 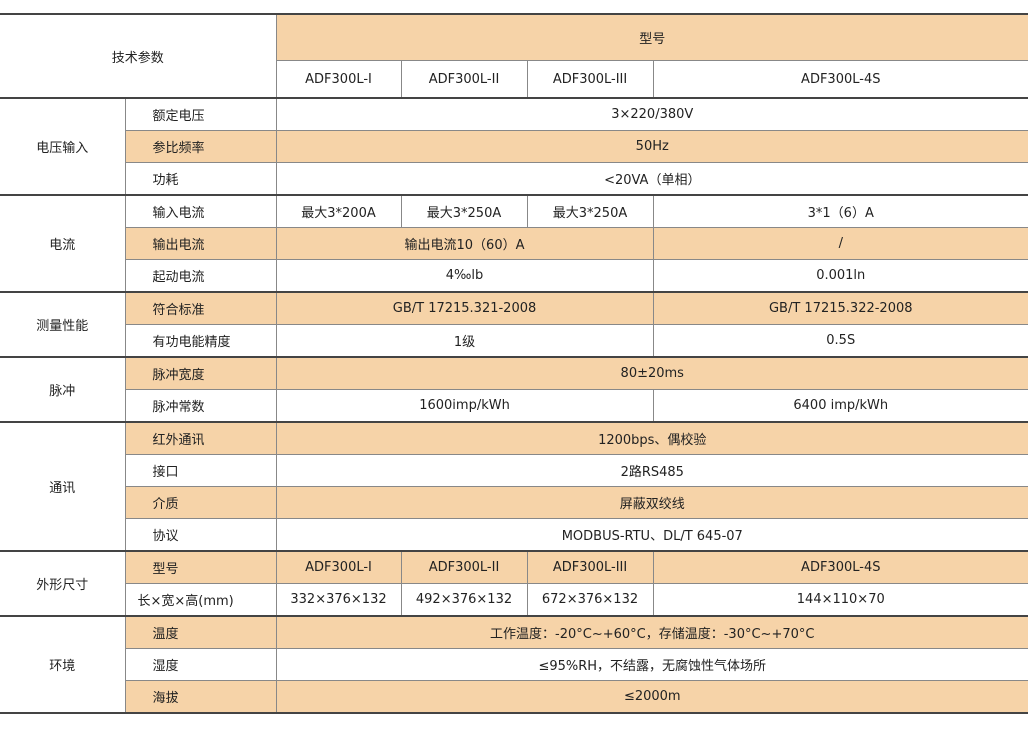 What do you see at coordinates (651, 632) in the screenshot?
I see `row-value: 工作温度：-20°C~+60°C，存储温度：-30°C~+70°C` at bounding box center [651, 632].